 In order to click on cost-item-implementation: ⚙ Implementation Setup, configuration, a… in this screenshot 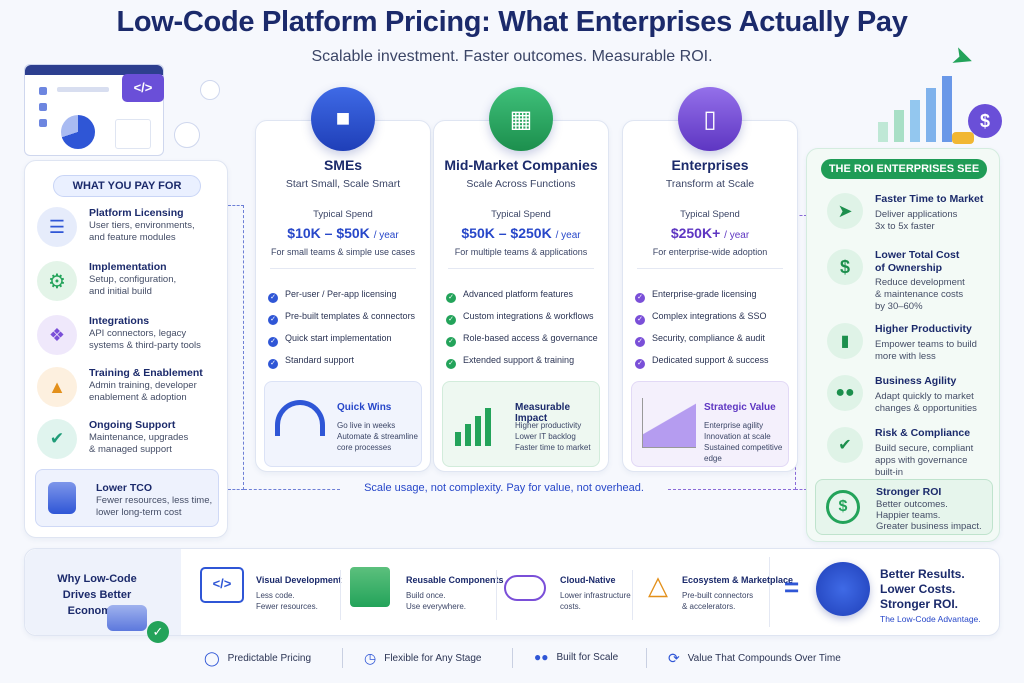, I will do `click(132, 286)`.